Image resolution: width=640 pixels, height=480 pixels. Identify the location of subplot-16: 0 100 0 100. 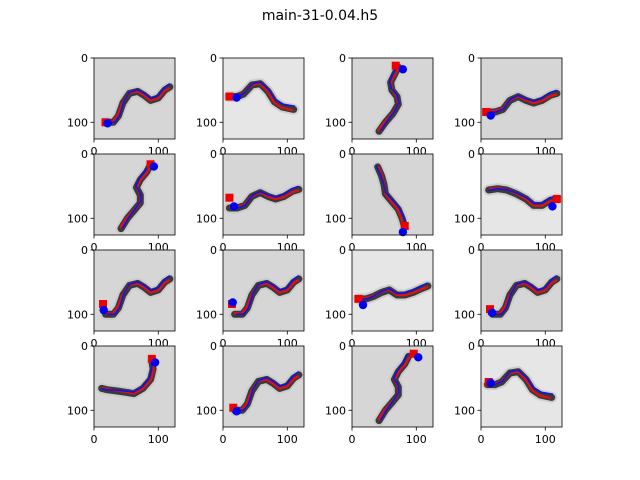
(508, 393).